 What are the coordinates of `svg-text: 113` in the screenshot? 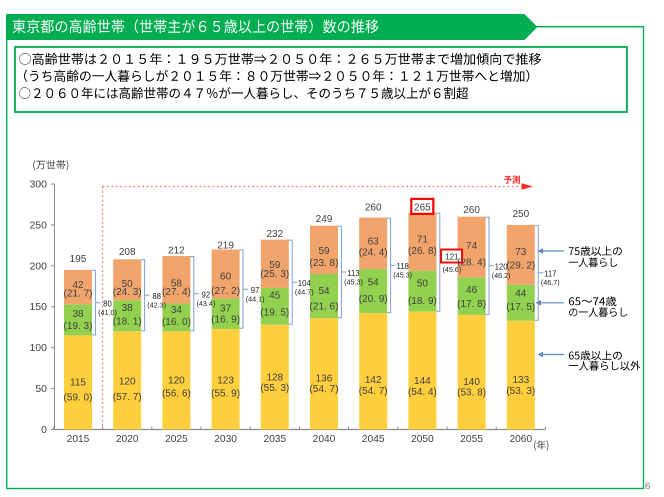 It's located at (353, 273).